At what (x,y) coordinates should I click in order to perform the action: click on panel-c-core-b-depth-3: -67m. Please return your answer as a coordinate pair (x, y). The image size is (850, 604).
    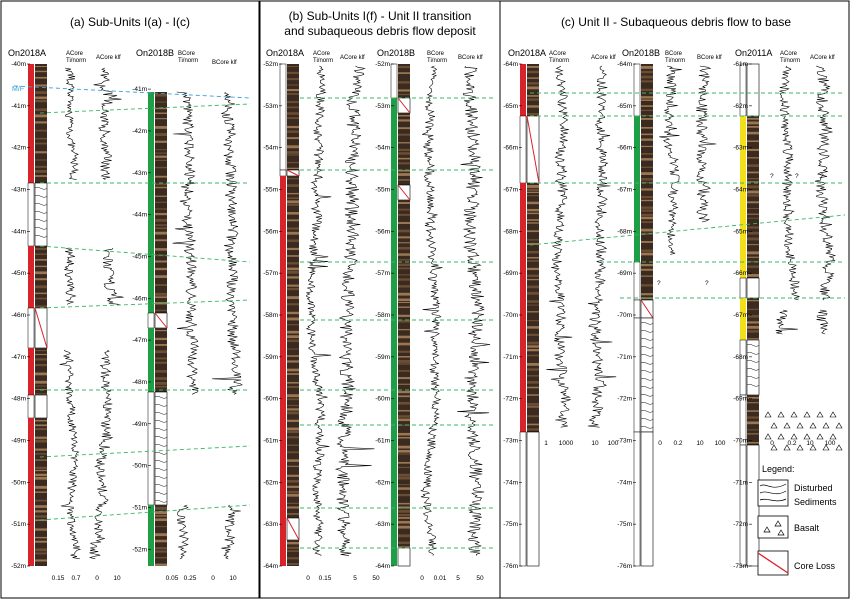
    Looking at the image, I should click on (624, 190).